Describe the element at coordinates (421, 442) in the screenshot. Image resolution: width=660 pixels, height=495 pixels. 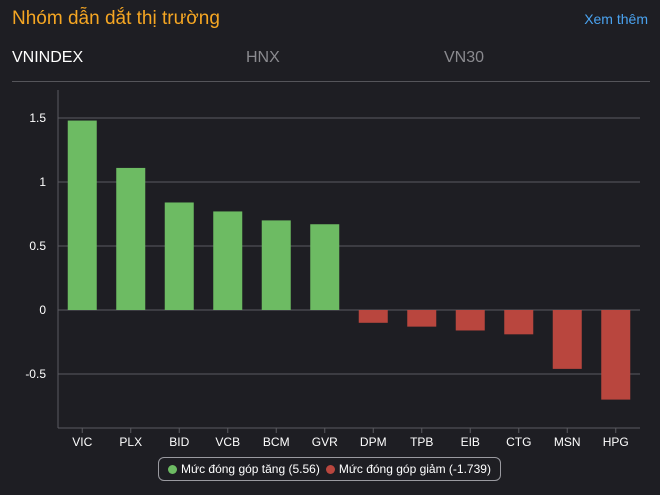
I see `x-tick-label: TPB` at that location.